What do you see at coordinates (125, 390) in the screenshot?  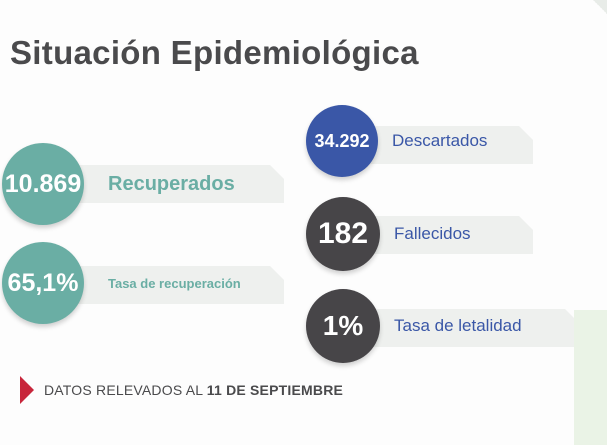 I see `footer-prefix: DATOS RELEVADOS AL` at bounding box center [125, 390].